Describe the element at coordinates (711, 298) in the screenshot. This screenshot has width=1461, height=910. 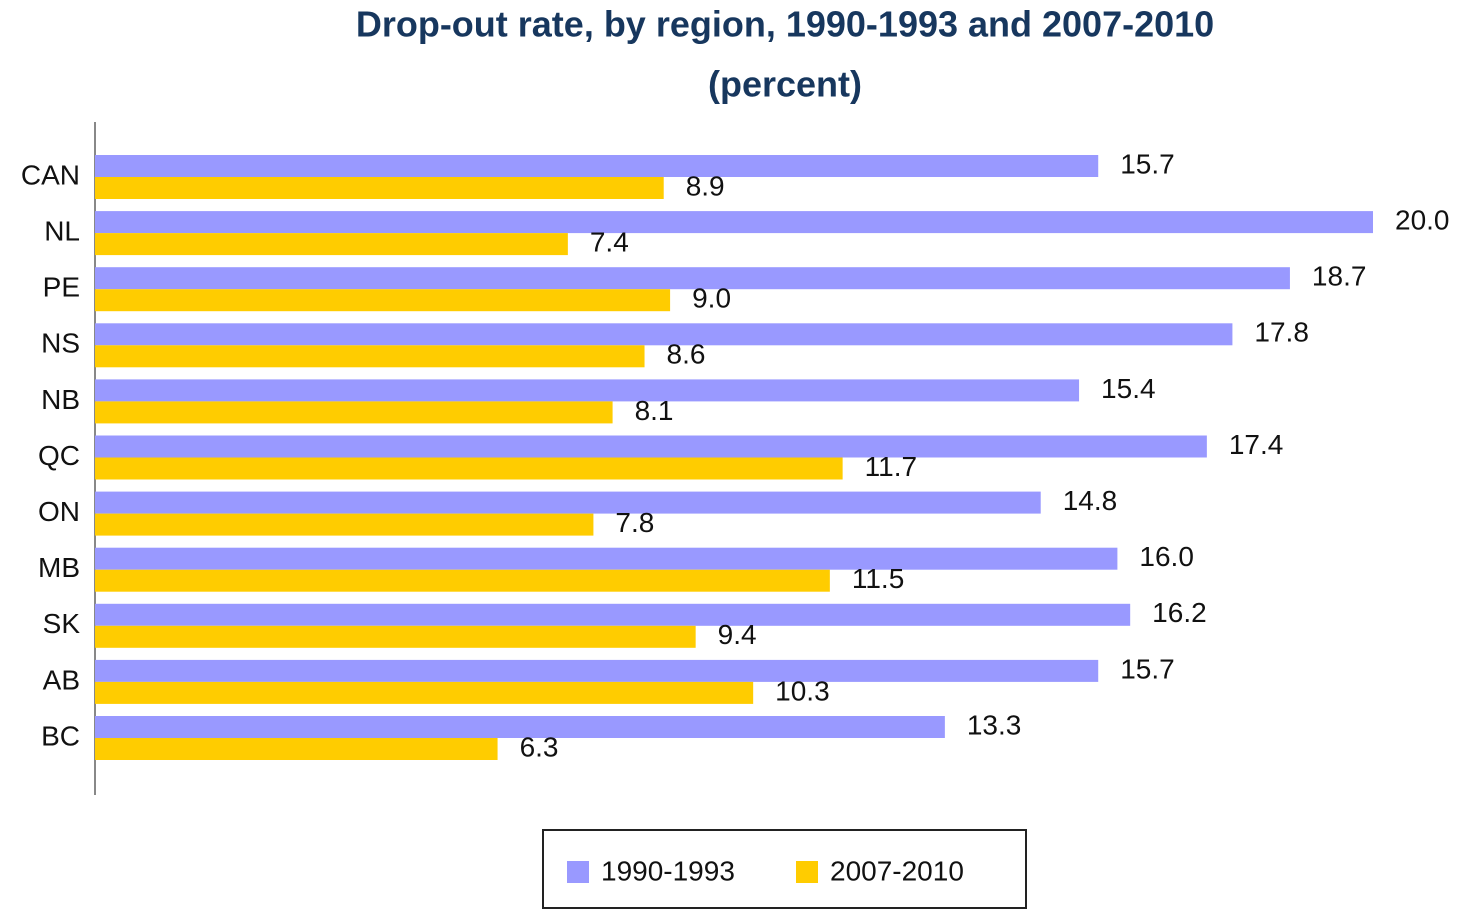
I see `data-label: 9.0` at that location.